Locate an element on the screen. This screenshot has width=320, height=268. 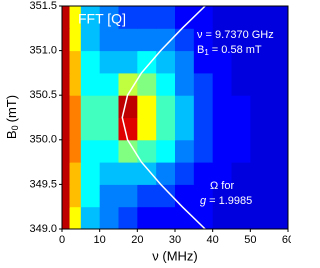
annotation-text: = 1.9985 is located at coordinates (230, 201).